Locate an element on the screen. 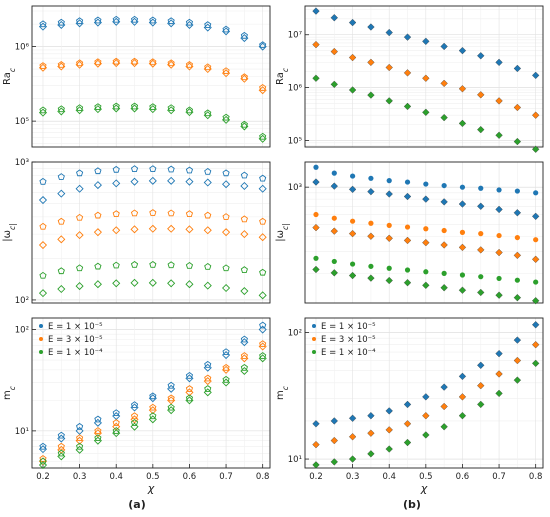 The width and height of the screenshot is (550, 517). x-tick-label: 0.6 is located at coordinates (190, 477).